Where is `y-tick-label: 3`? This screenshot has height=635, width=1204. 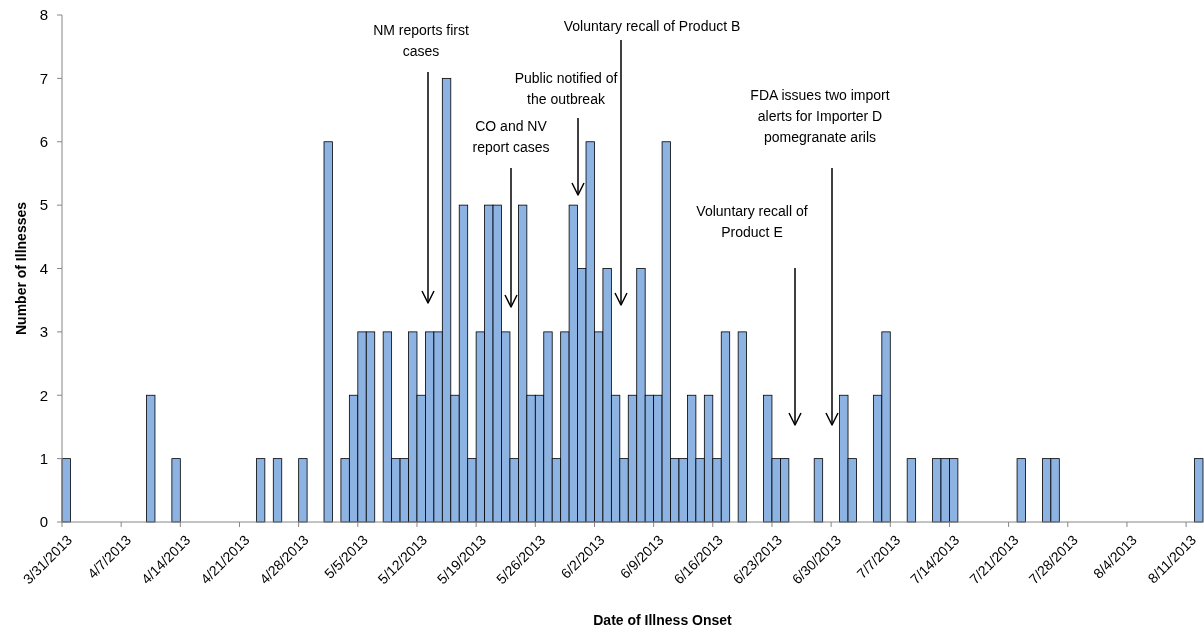 y-tick-label: 3 is located at coordinates (43, 332).